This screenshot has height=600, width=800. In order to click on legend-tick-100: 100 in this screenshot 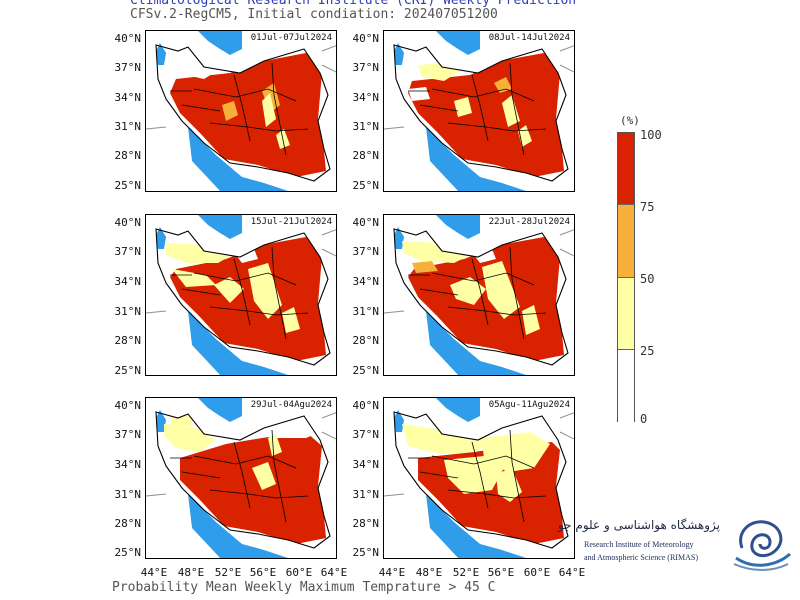, I will do `click(651, 135)`.